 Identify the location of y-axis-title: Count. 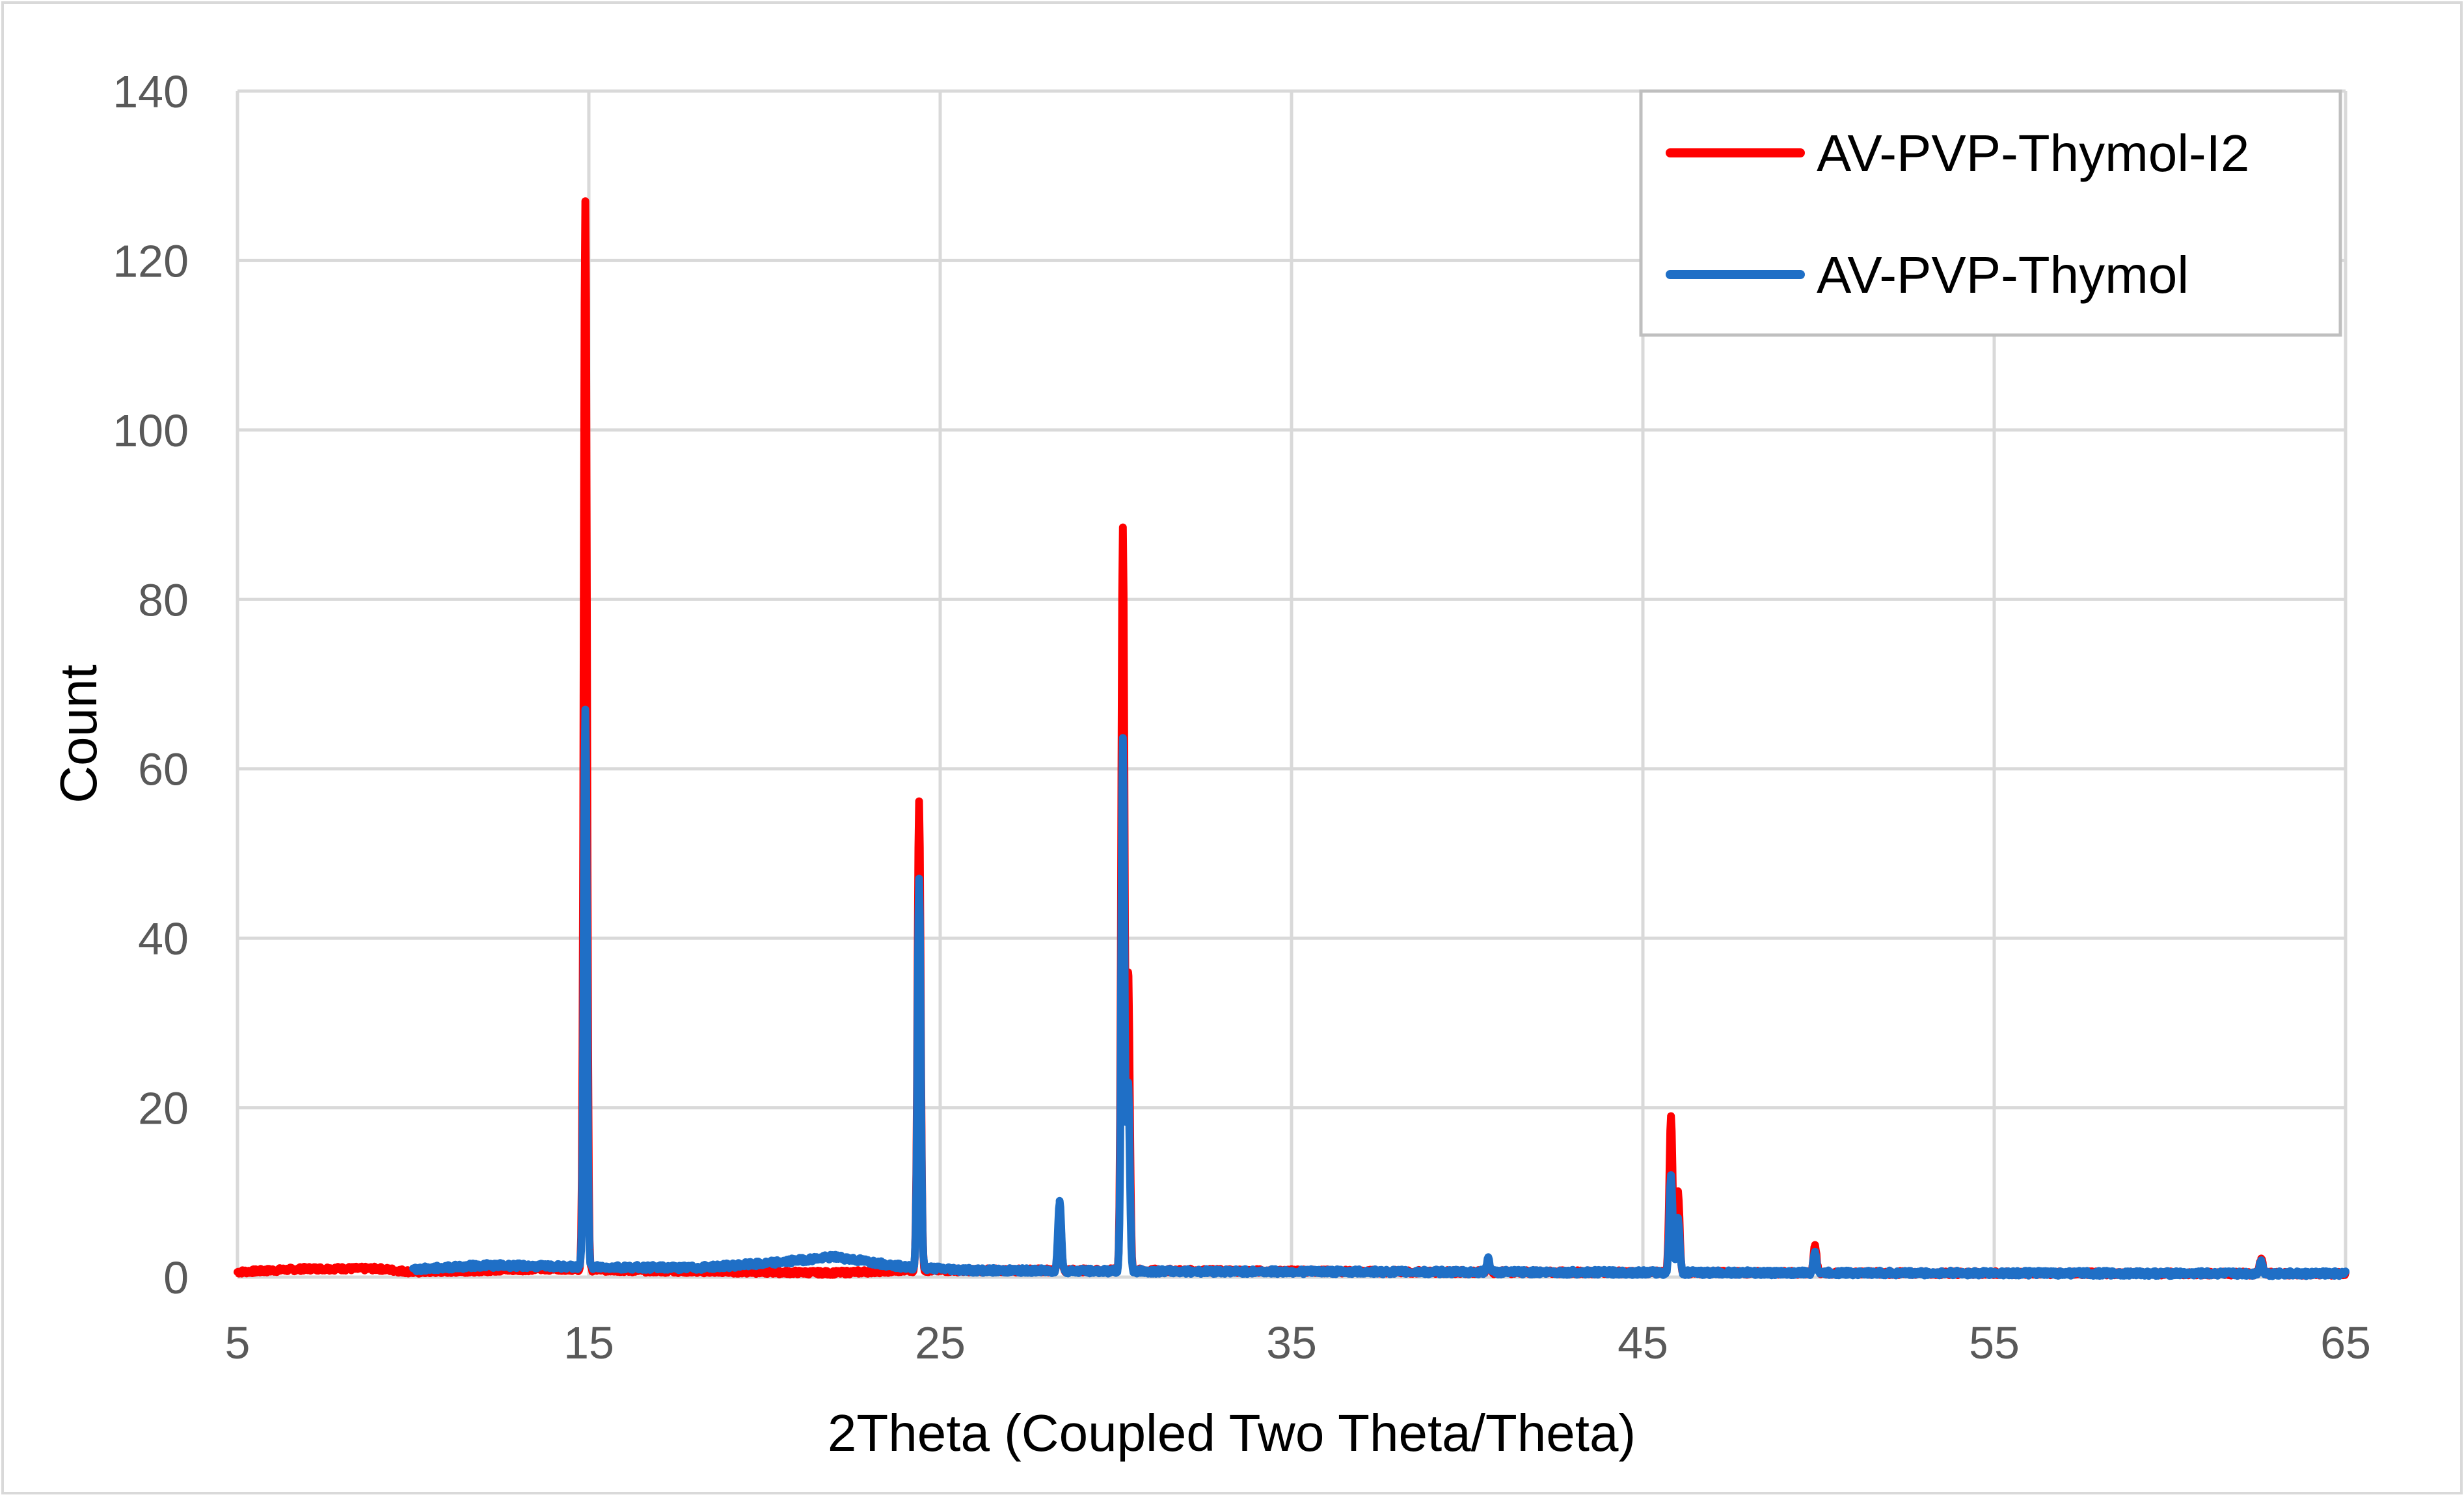
(78, 733).